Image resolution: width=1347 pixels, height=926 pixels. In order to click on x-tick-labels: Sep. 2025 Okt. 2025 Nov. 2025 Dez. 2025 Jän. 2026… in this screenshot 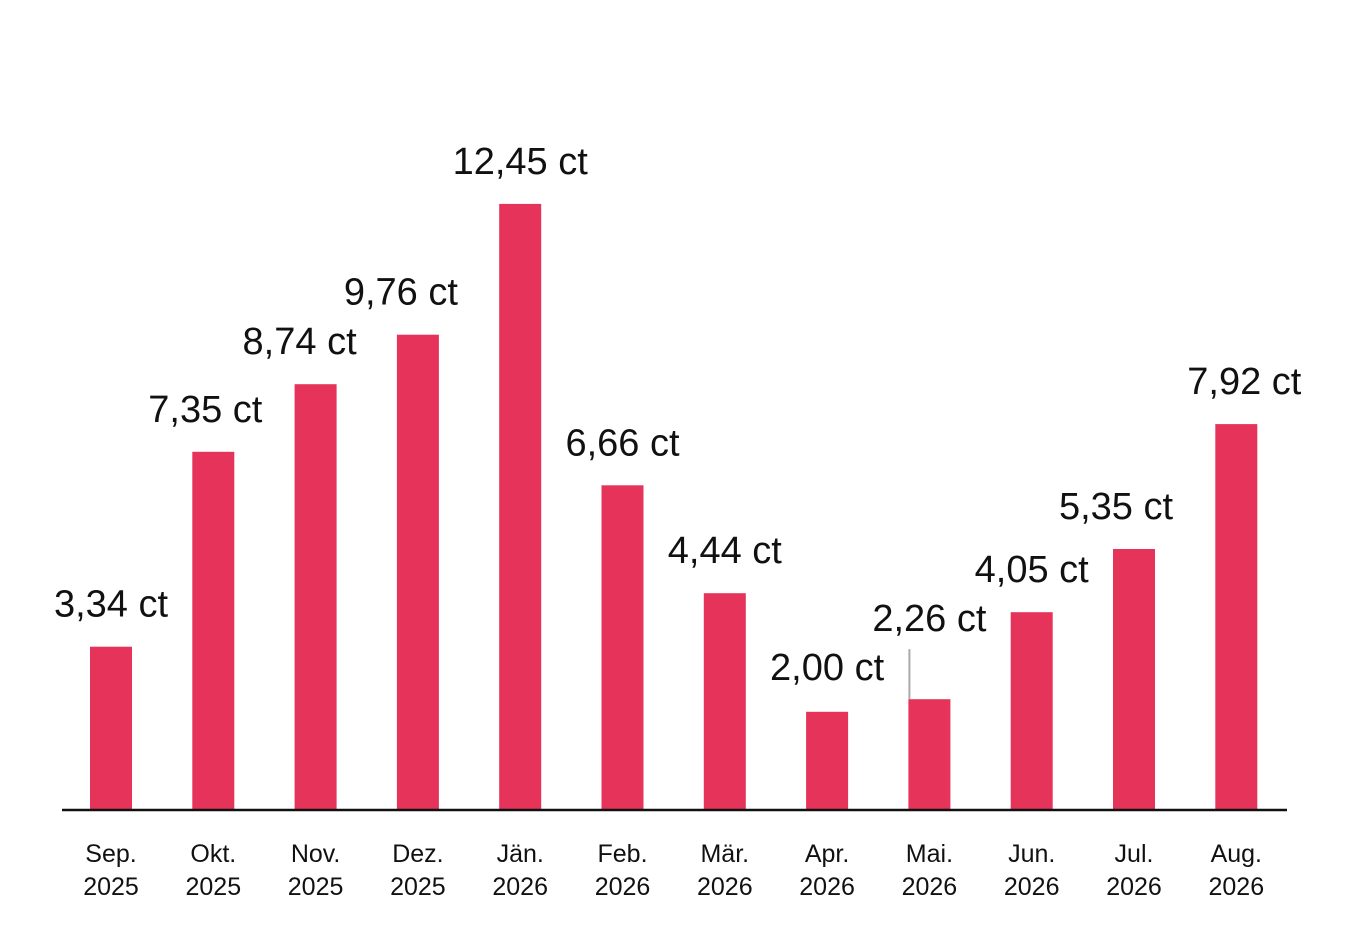, I will do `click(673, 870)`.